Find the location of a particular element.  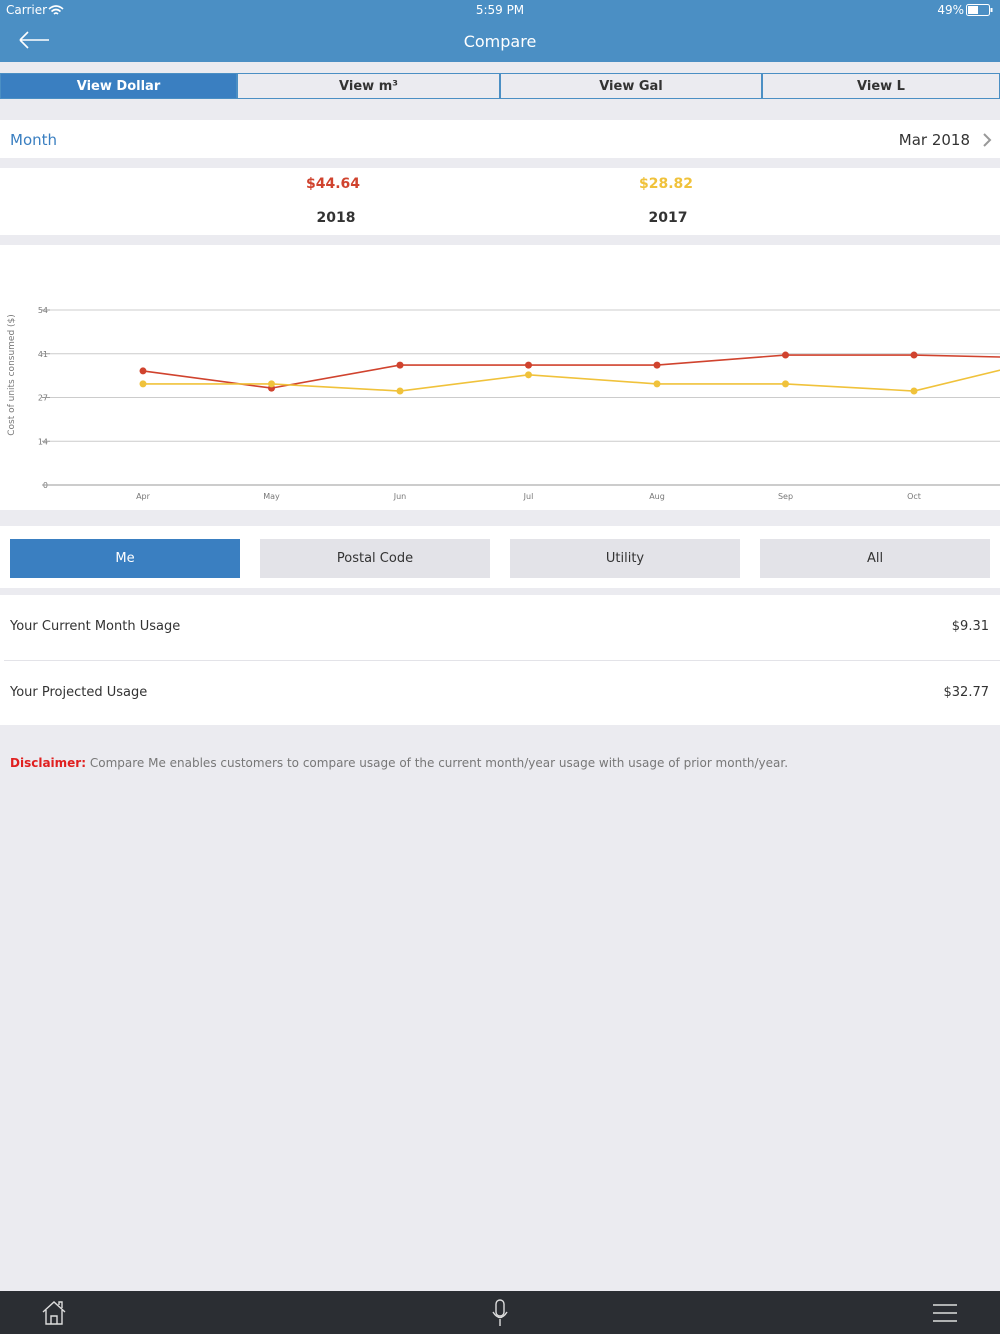

tab: View m³ is located at coordinates (368, 86).